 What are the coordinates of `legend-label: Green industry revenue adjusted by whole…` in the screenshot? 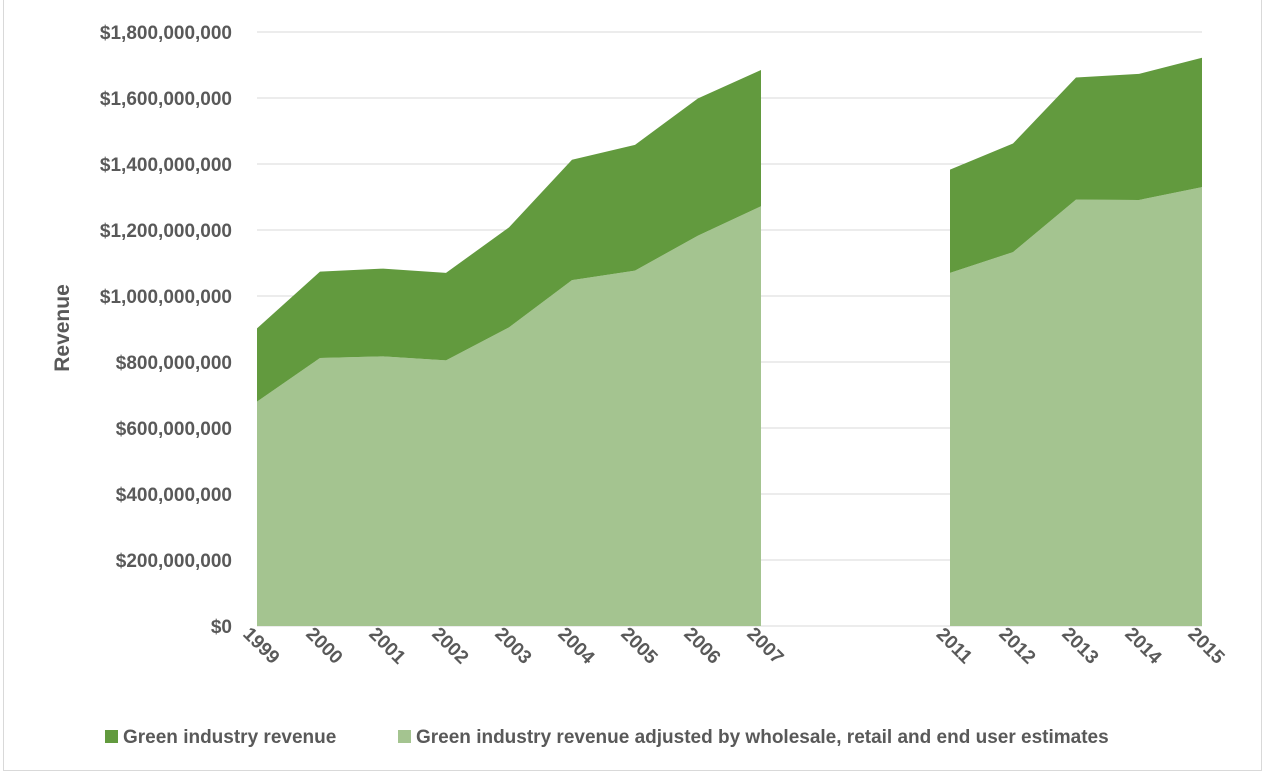 It's located at (762, 737).